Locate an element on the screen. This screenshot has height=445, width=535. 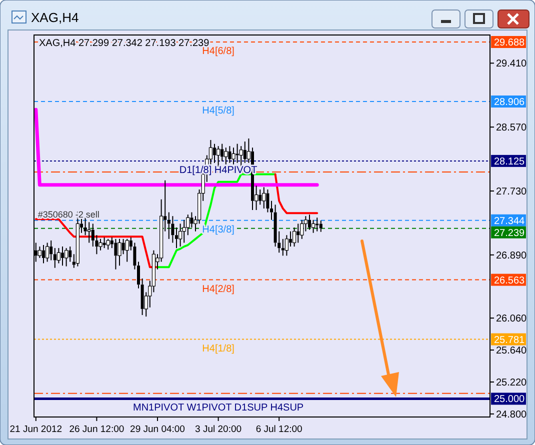
y-tick-label: 29.410 is located at coordinates (512, 64).